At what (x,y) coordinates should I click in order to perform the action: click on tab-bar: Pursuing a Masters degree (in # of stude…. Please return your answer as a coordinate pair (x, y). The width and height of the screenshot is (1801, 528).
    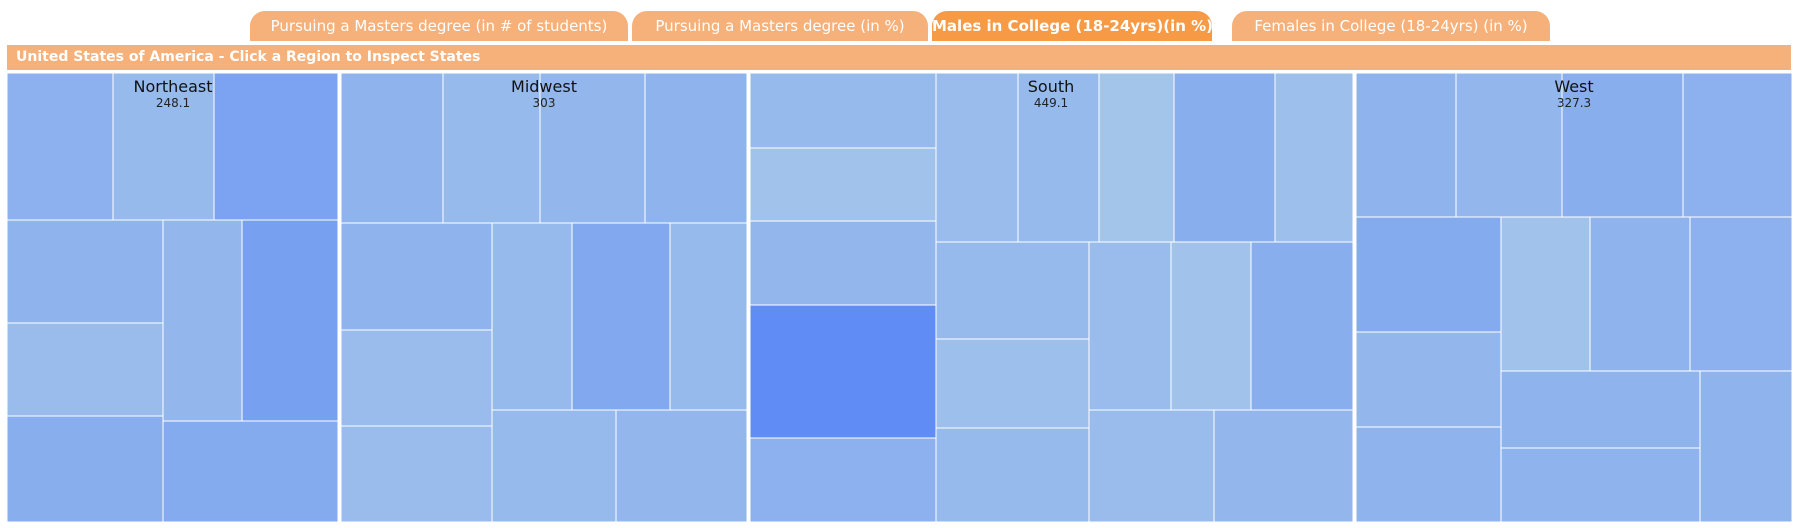
    Looking at the image, I should click on (900, 21).